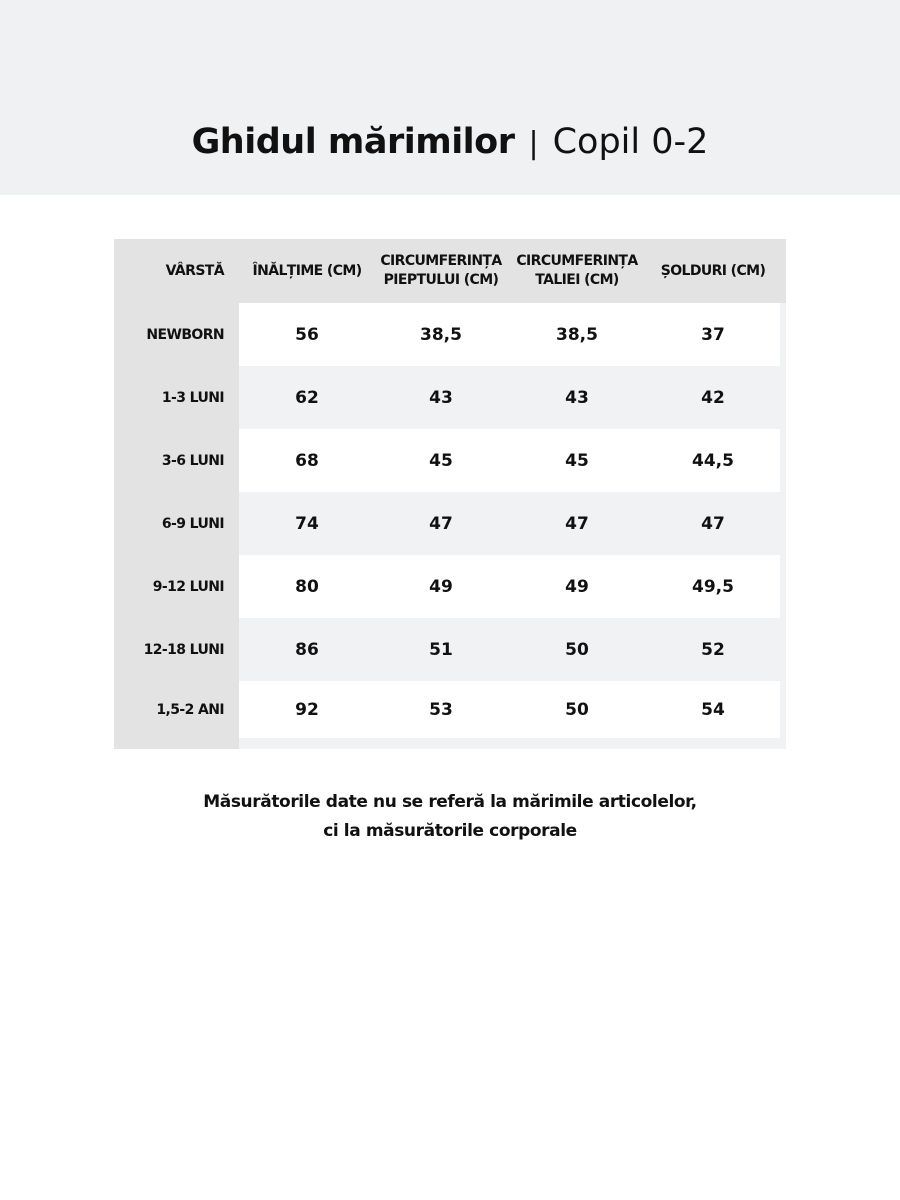 The image size is (900, 1200). Describe the element at coordinates (713, 649) in the screenshot. I see `table-cell: 52` at that location.